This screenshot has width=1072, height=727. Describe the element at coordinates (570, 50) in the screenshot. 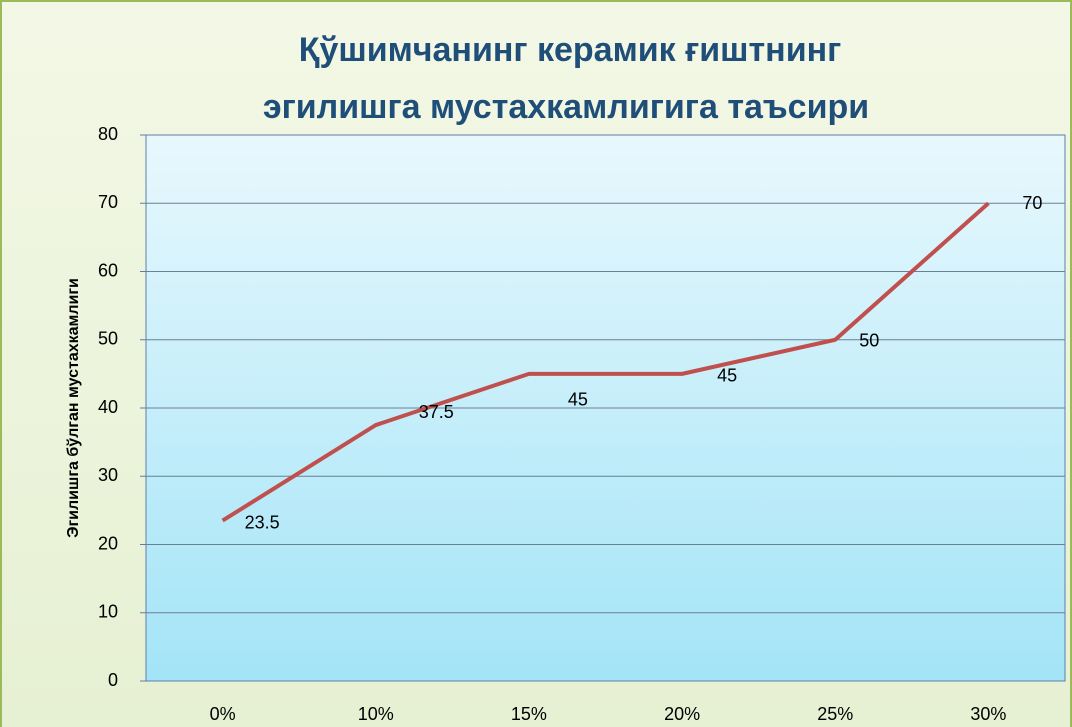

I see `chart-title: Қўшимчанинг керамик ғиштнинг` at that location.